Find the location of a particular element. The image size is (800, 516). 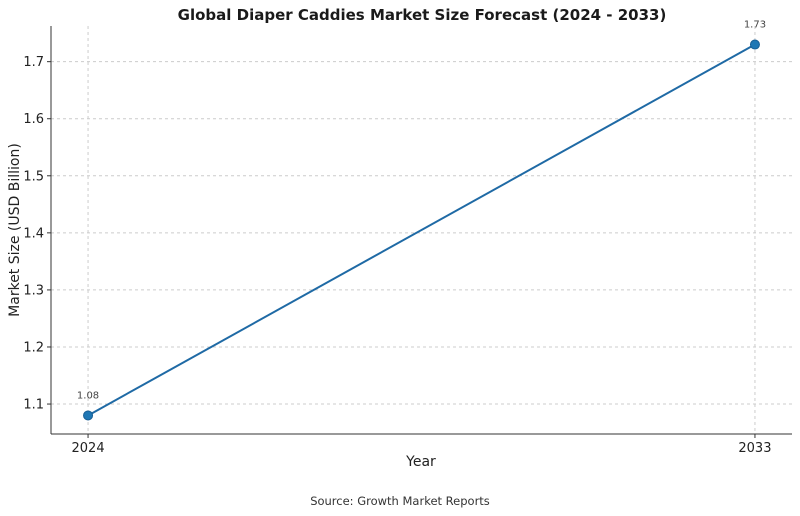

x-tick-label: 2024 is located at coordinates (88, 448).